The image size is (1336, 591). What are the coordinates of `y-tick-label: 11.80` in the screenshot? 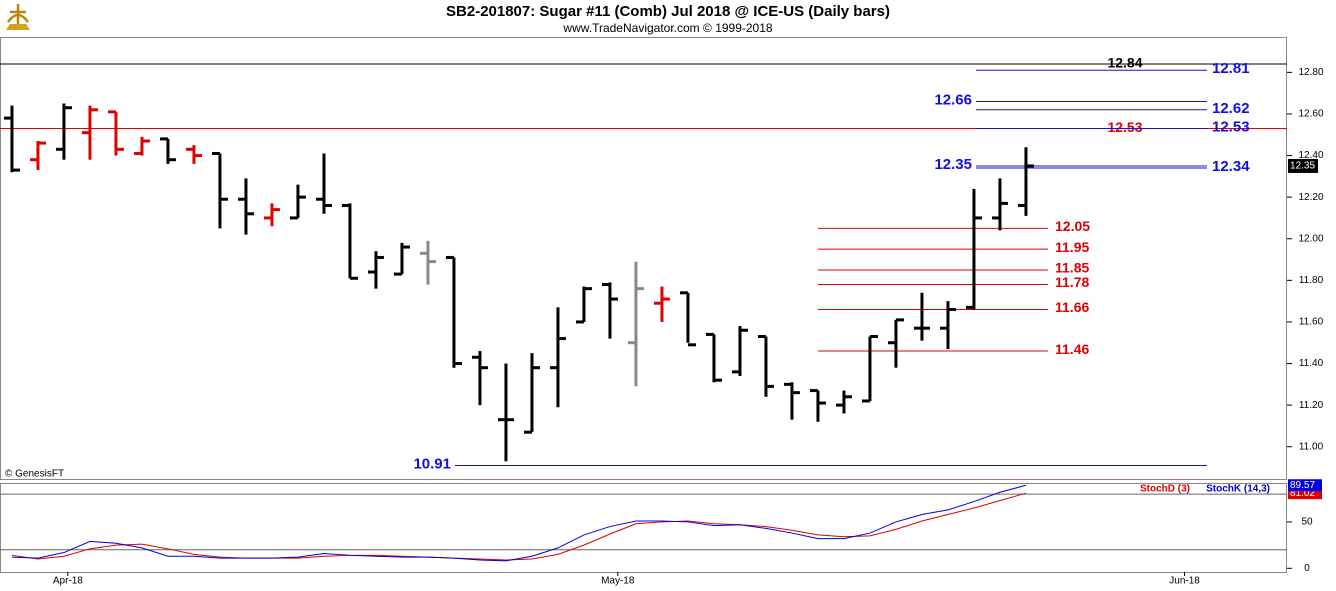 It's located at (1311, 280).